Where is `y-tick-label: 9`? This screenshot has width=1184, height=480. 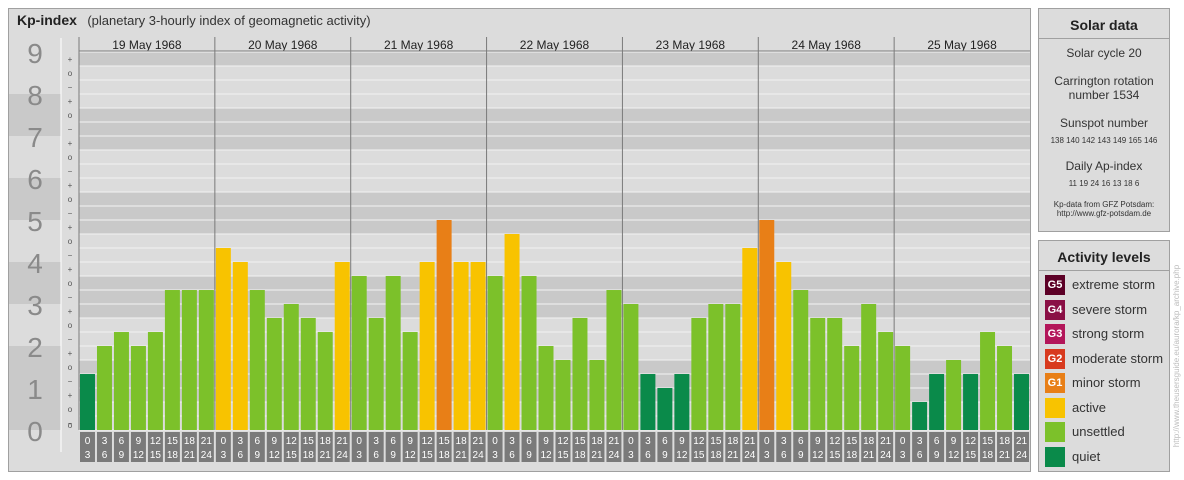
y-tick-label: 9 is located at coordinates (35, 53).